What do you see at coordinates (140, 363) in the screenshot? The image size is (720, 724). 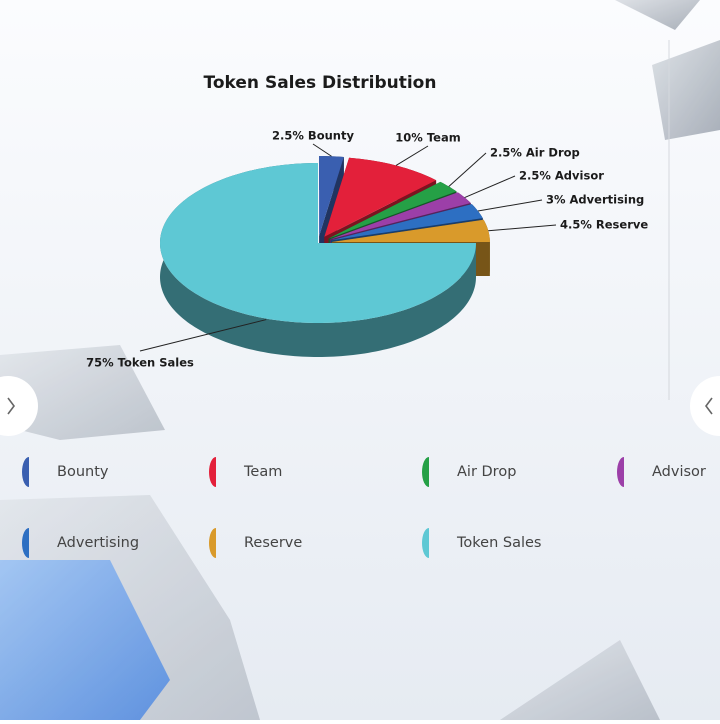 I see `data-label: 75% Token Sales` at bounding box center [140, 363].